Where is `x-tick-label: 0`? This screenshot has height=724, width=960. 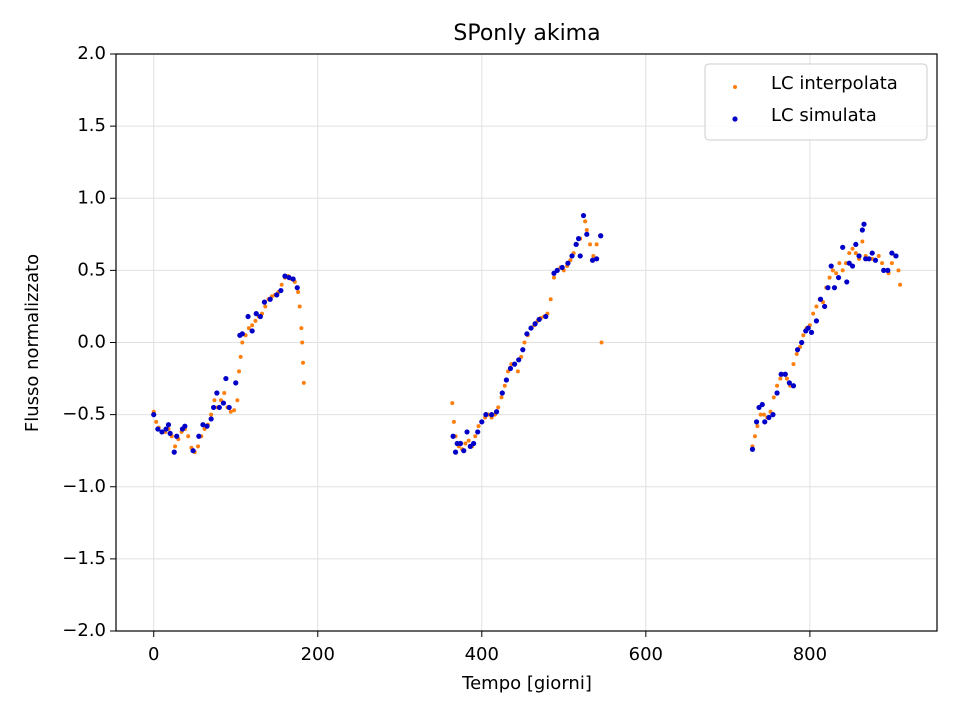 x-tick-label: 0 is located at coordinates (153, 654).